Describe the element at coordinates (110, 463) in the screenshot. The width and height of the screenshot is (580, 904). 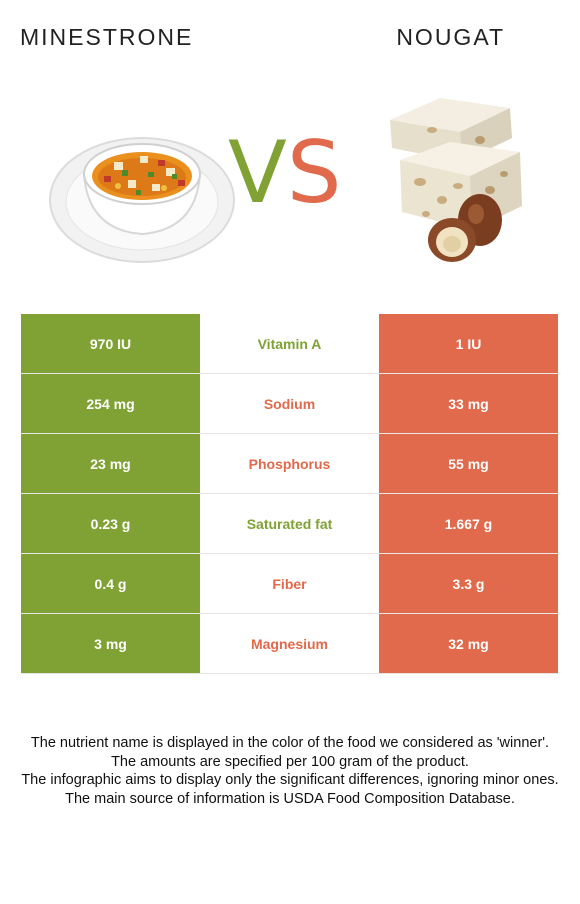
I see `minestrone-value: 23 mg` at that location.